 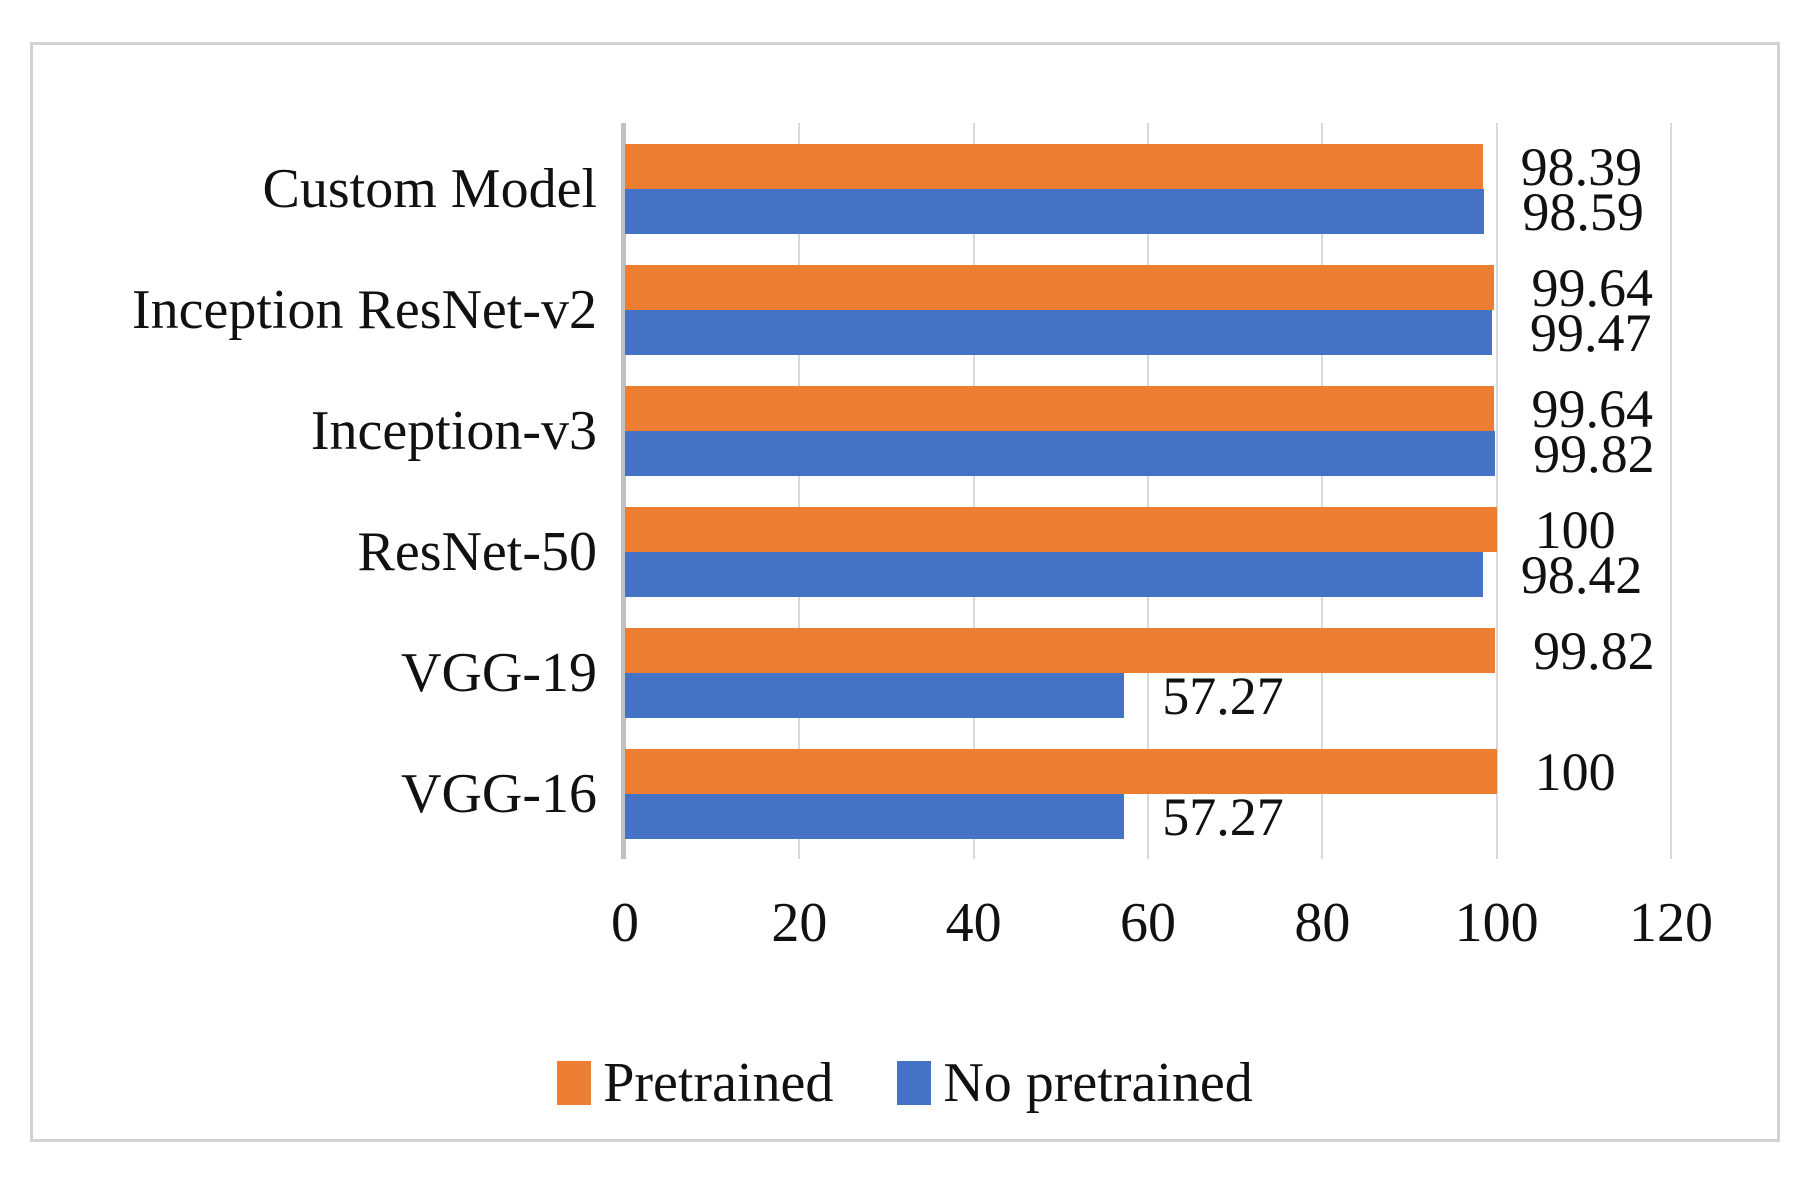 What do you see at coordinates (1054, 166) in the screenshot?
I see `pretrained-bar-custom-model` at bounding box center [1054, 166].